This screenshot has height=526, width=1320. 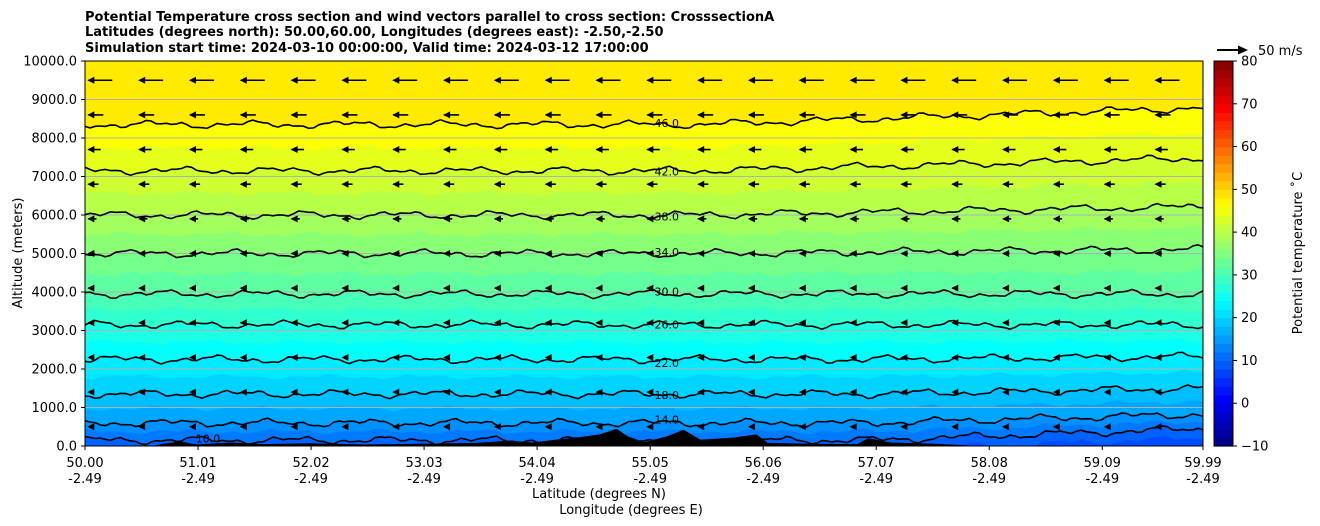 What do you see at coordinates (1249, 233) in the screenshot?
I see `colorbar-tick-label: 40` at bounding box center [1249, 233].